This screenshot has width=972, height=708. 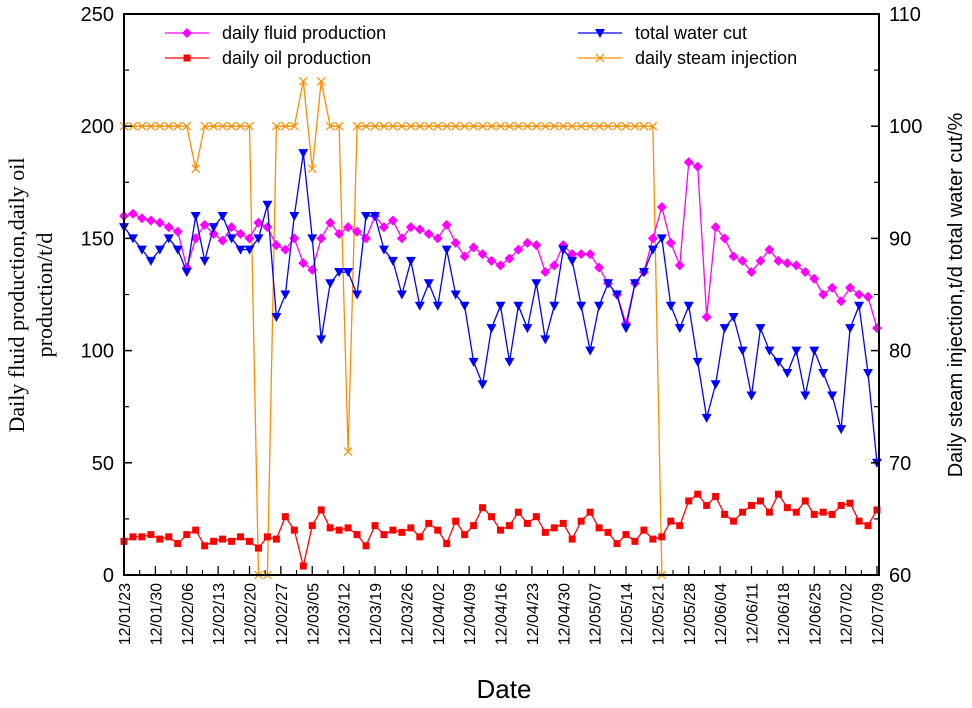 I want to click on x-tick-label: 12/03/19, so click(x=376, y=614).